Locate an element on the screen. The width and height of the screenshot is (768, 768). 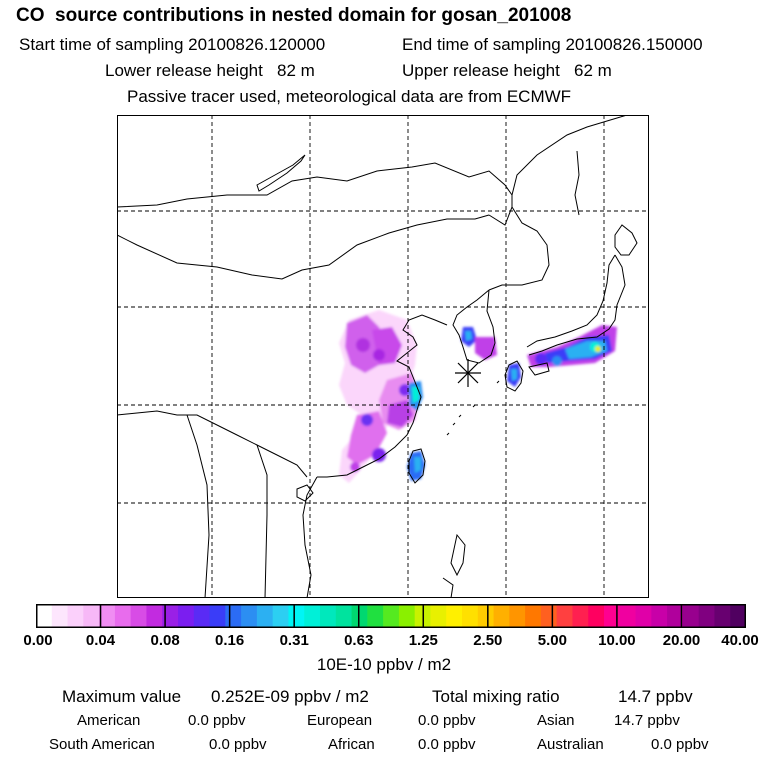
colorbar-tick-label: 1.25 is located at coordinates (423, 640).